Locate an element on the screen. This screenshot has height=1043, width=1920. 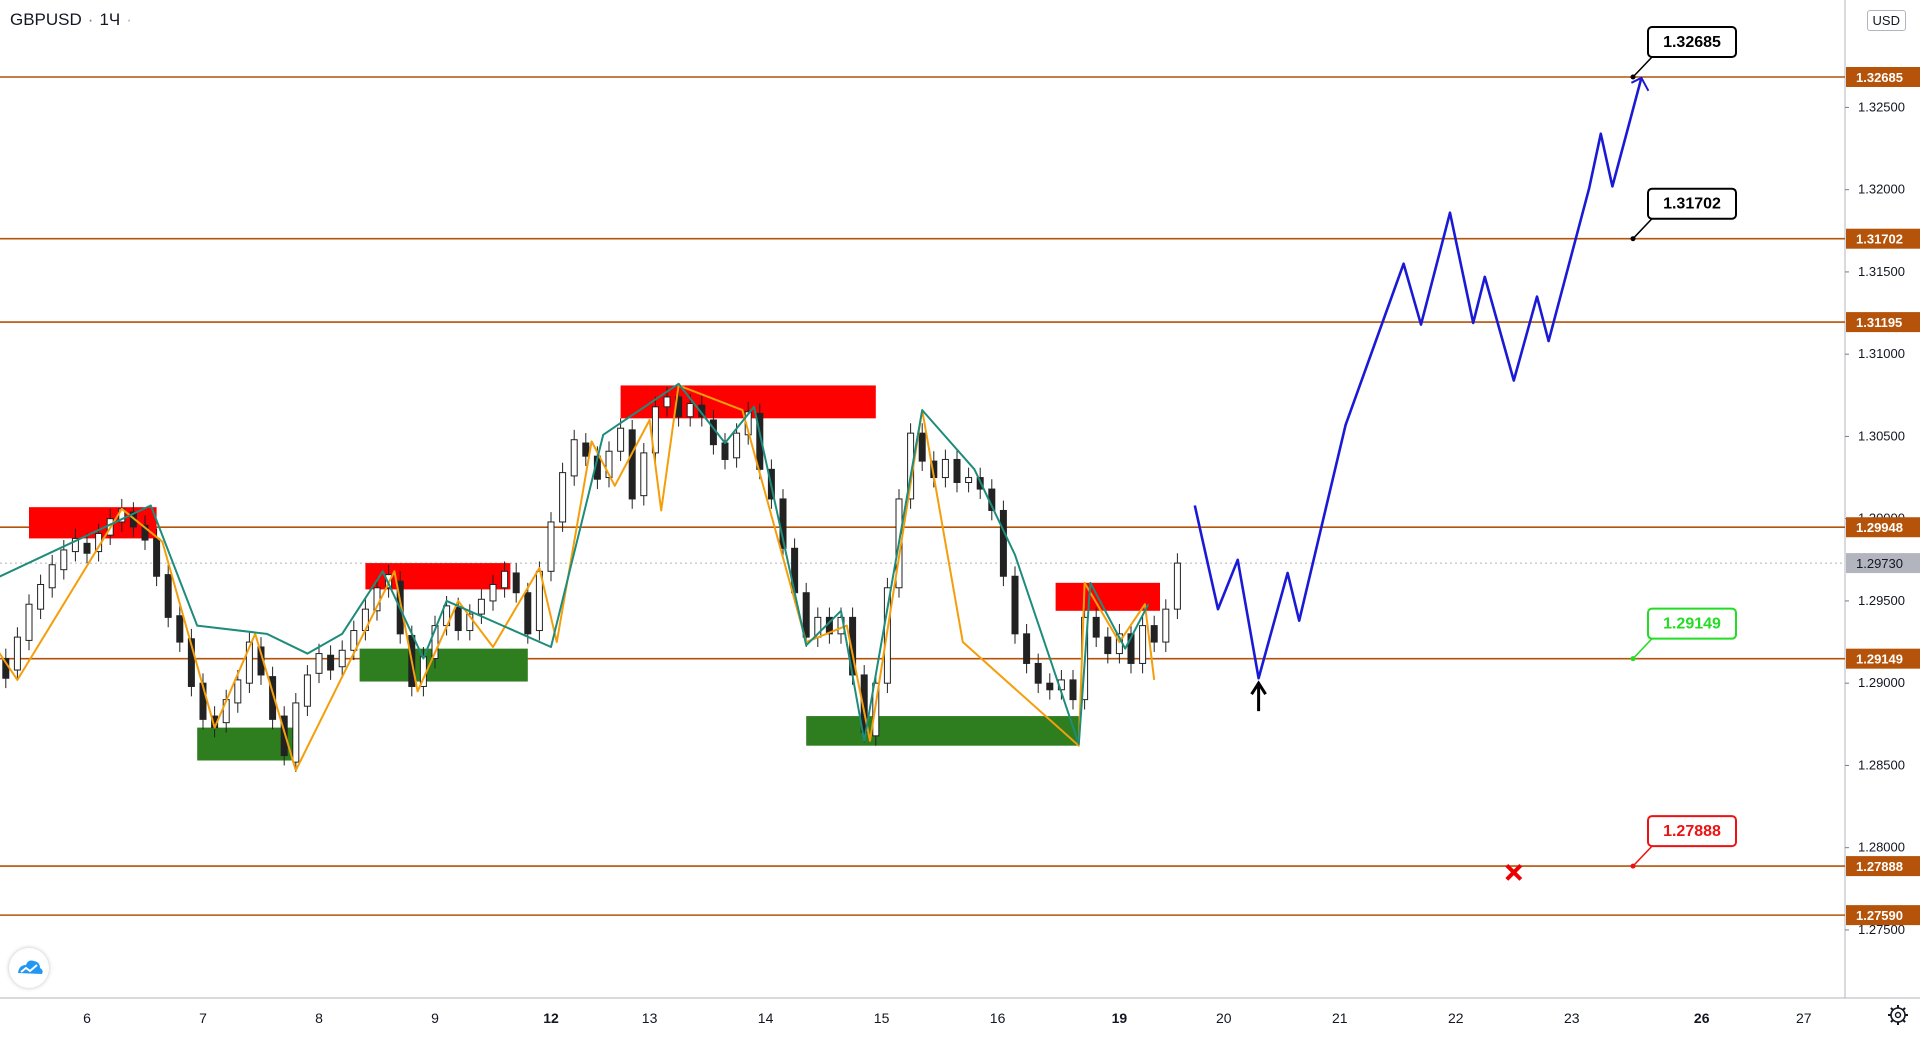
y-tick-label: 1.29500 is located at coordinates (1881, 600).